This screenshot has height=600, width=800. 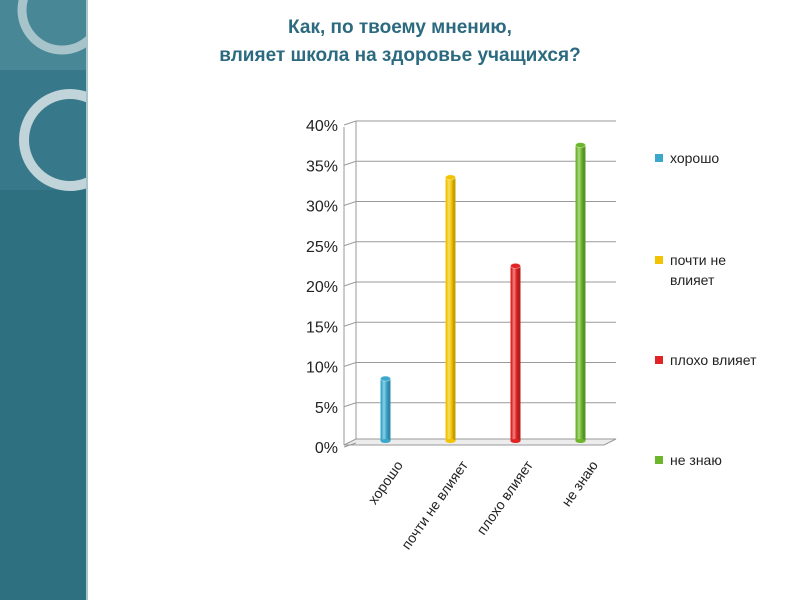 I want to click on y-tick-label: 15%, so click(x=322, y=327).